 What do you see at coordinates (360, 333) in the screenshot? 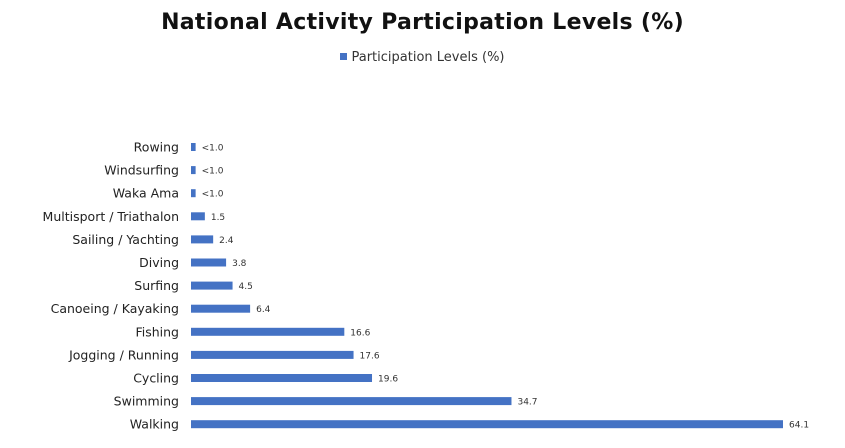
I see `data-label: 16.6` at bounding box center [360, 333].